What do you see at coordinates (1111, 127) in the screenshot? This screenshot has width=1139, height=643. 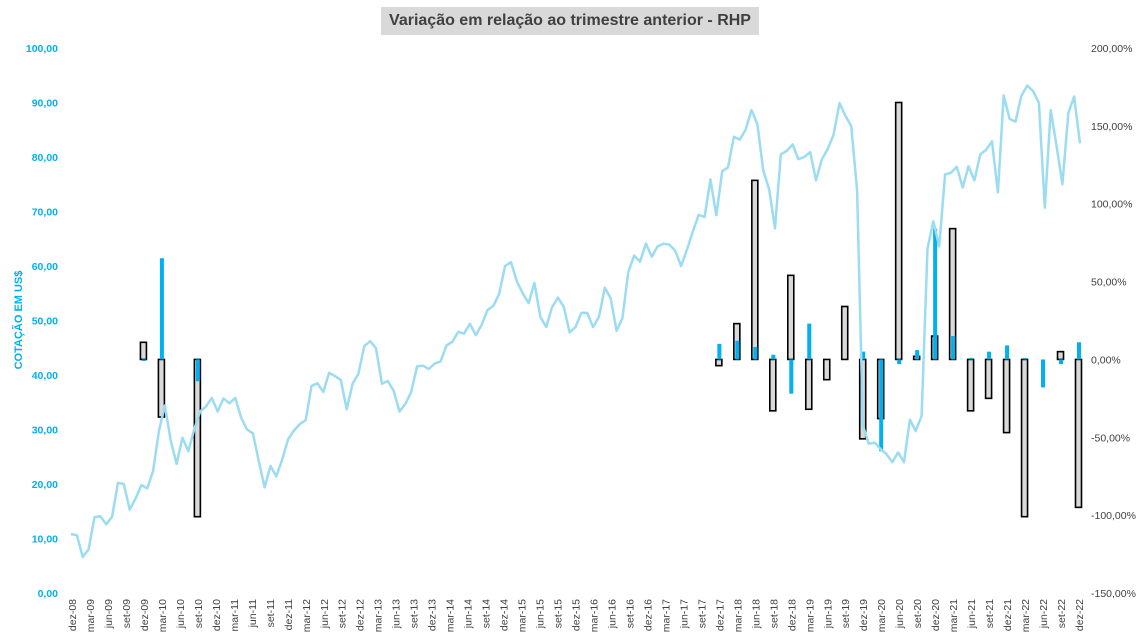 I see `y2-tick-label: 150,00%` at bounding box center [1111, 127].